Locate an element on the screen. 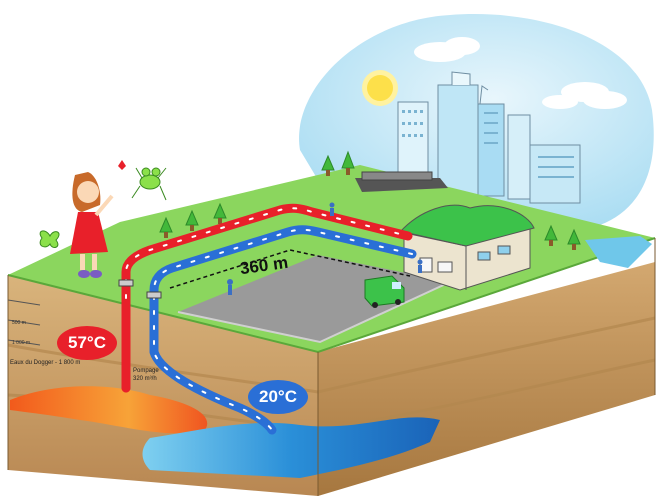  pumping-label: Pompage is located at coordinates (146, 371).